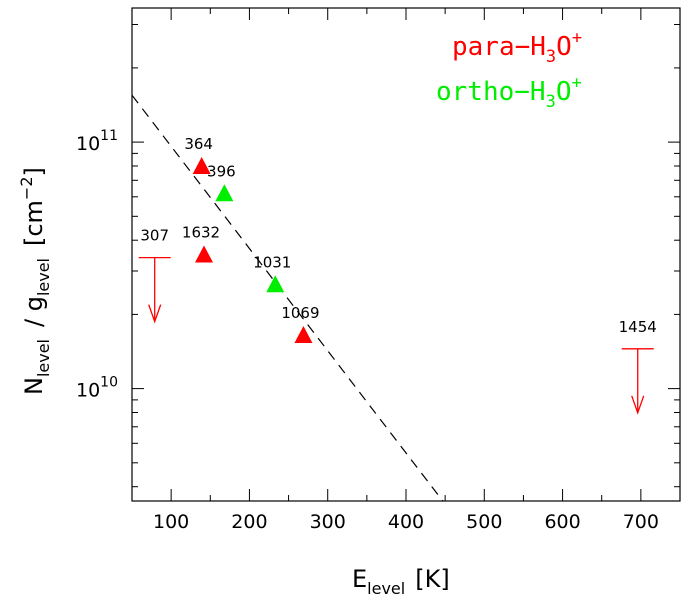 Image resolution: width=681 pixels, height=602 pixels. What do you see at coordinates (221, 171) in the screenshot?
I see `data-point-label: 396` at bounding box center [221, 171].